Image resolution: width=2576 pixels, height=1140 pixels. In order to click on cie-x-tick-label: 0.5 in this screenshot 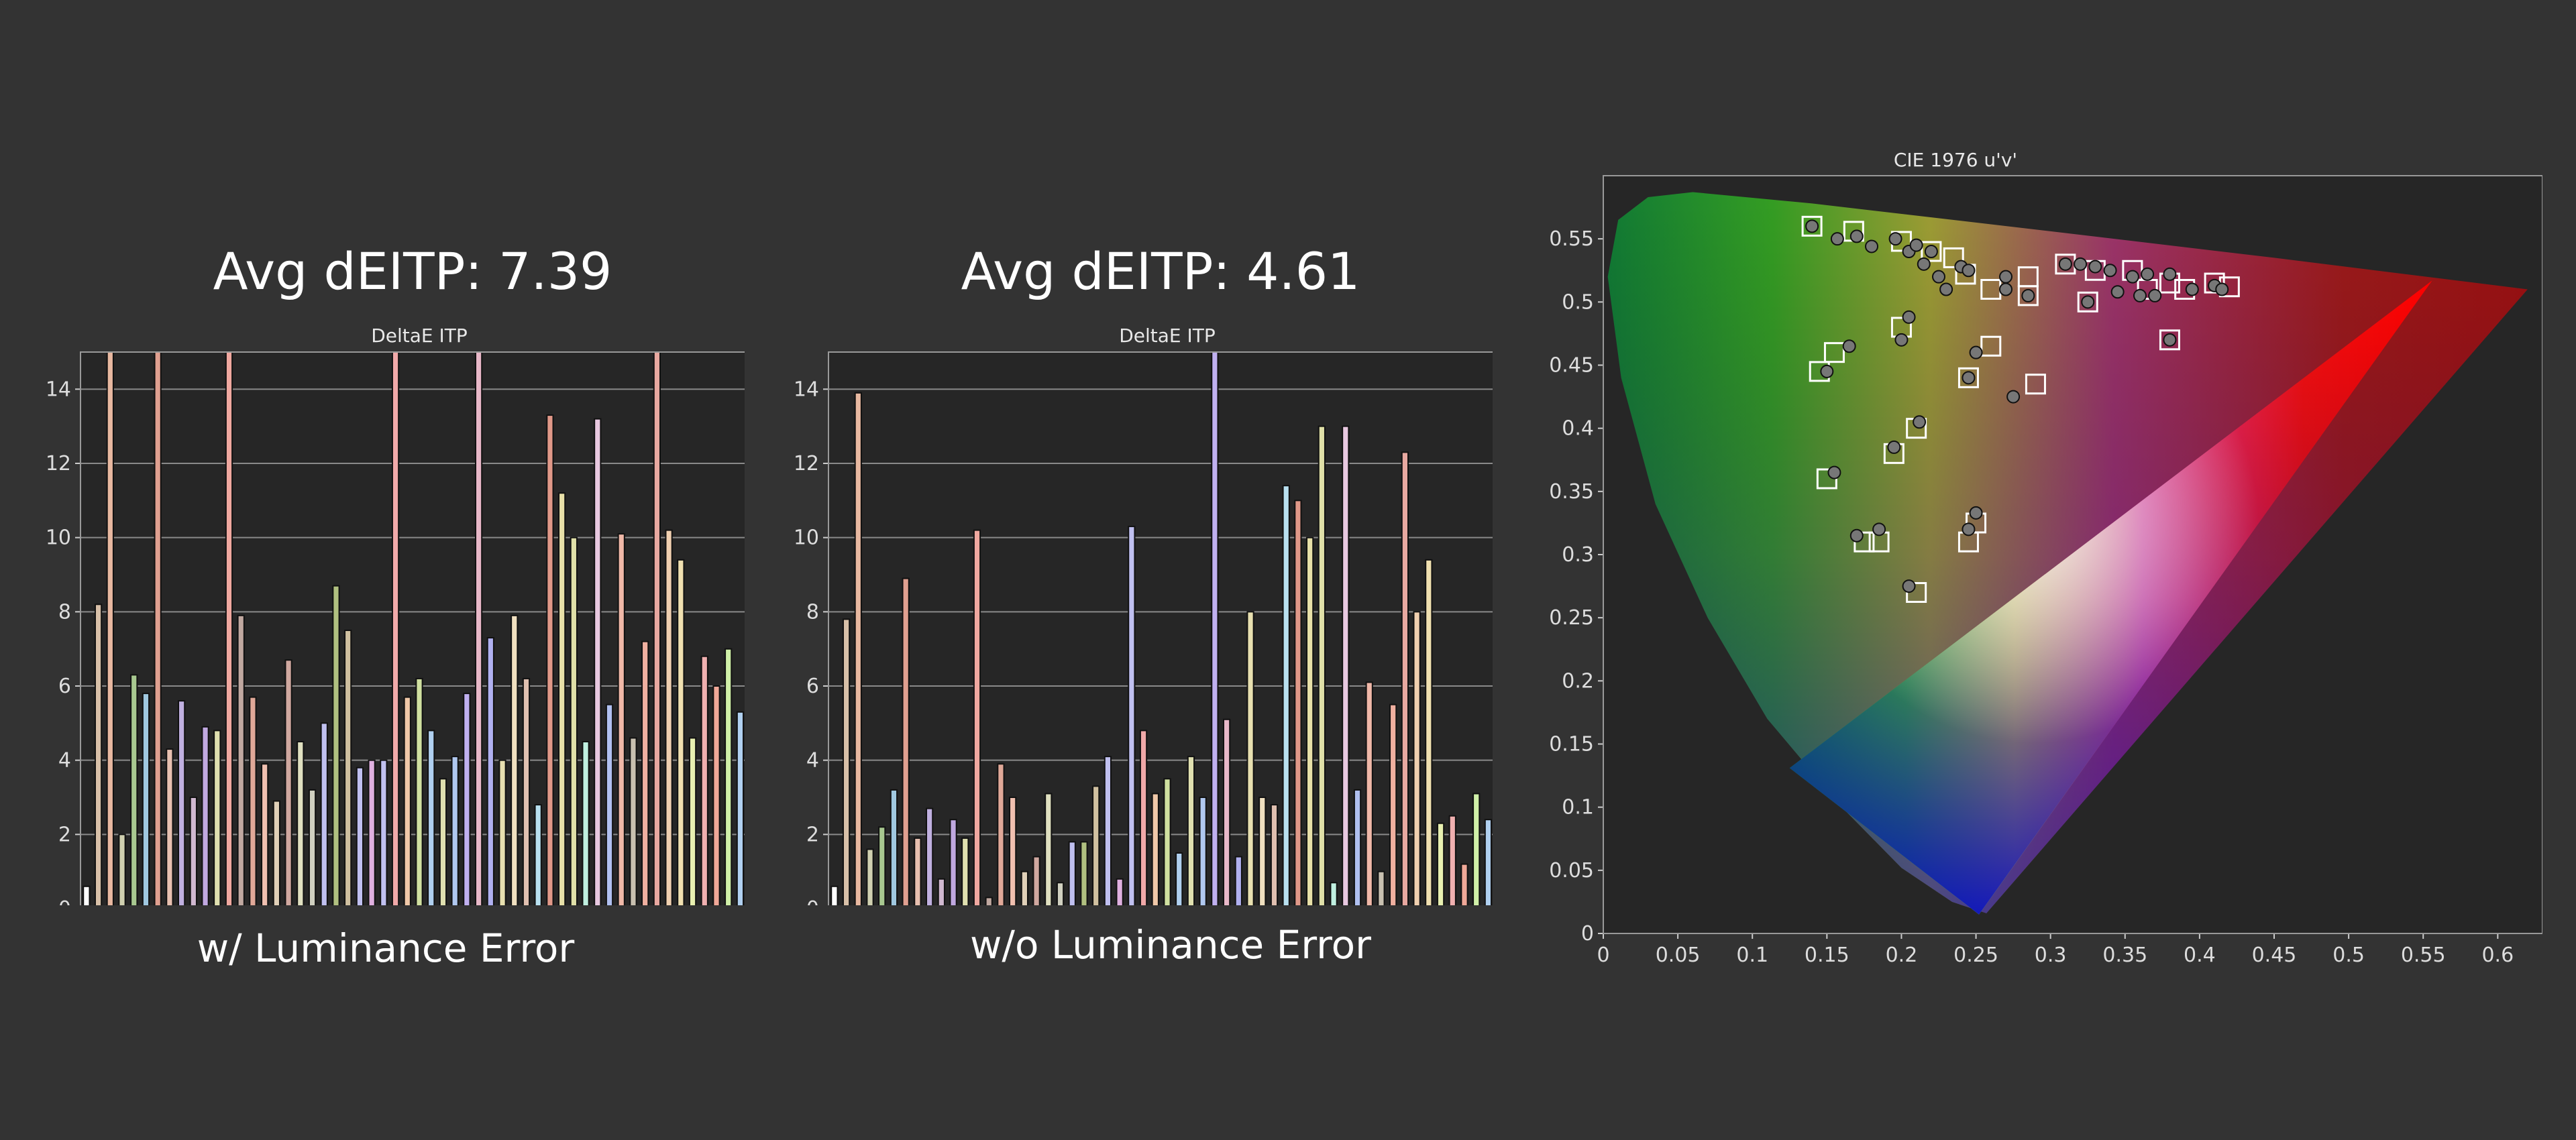, I will do `click(2348, 955)`.